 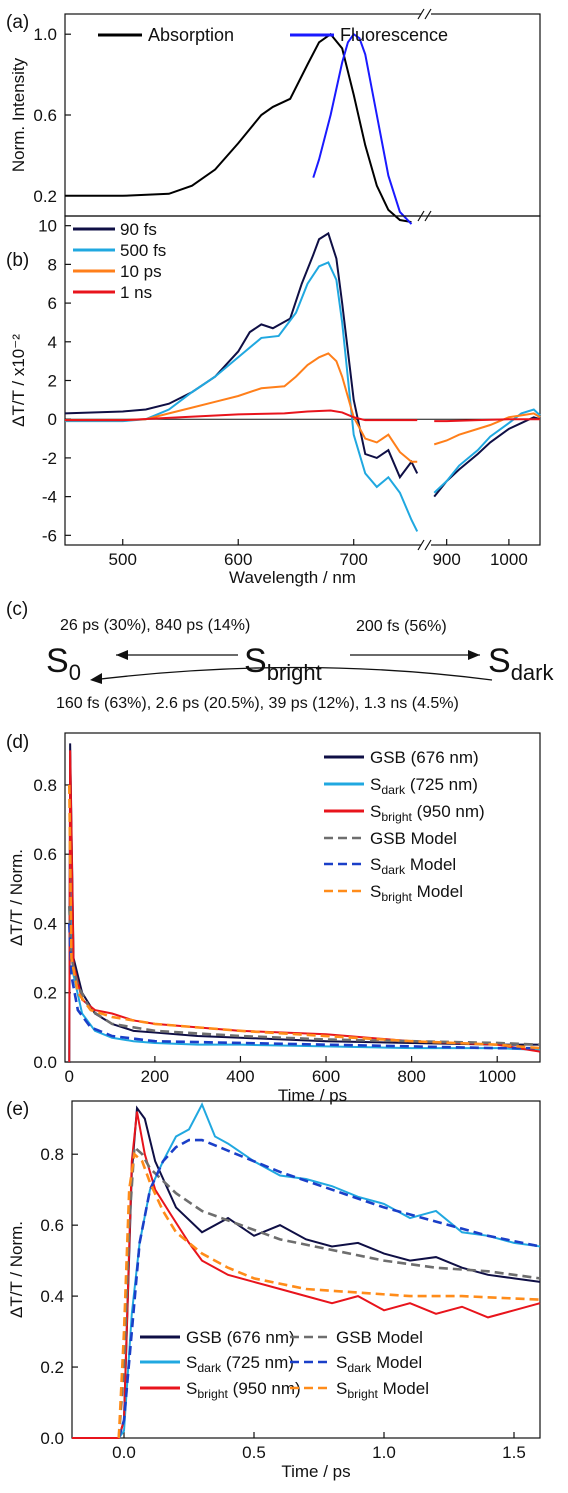 I want to click on panel-b-series-2-seg0, so click(x=241, y=407).